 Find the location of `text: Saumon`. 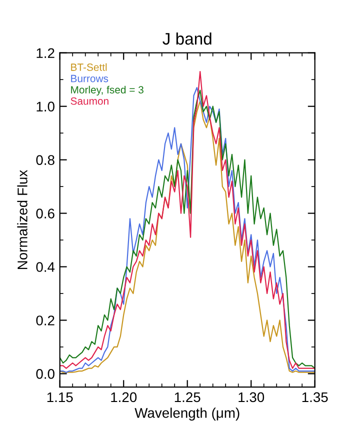

text: Saumon is located at coordinates (89, 101).